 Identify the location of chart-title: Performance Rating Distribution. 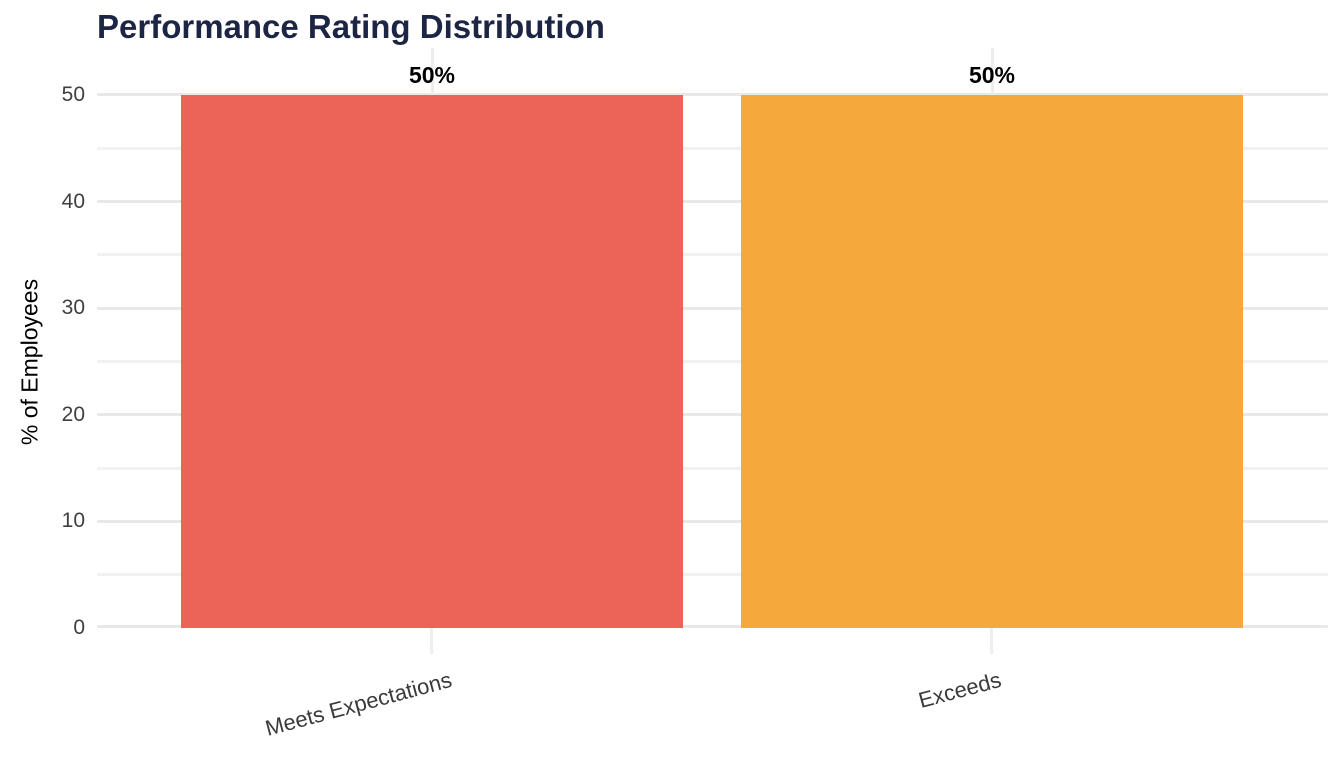
(351, 26).